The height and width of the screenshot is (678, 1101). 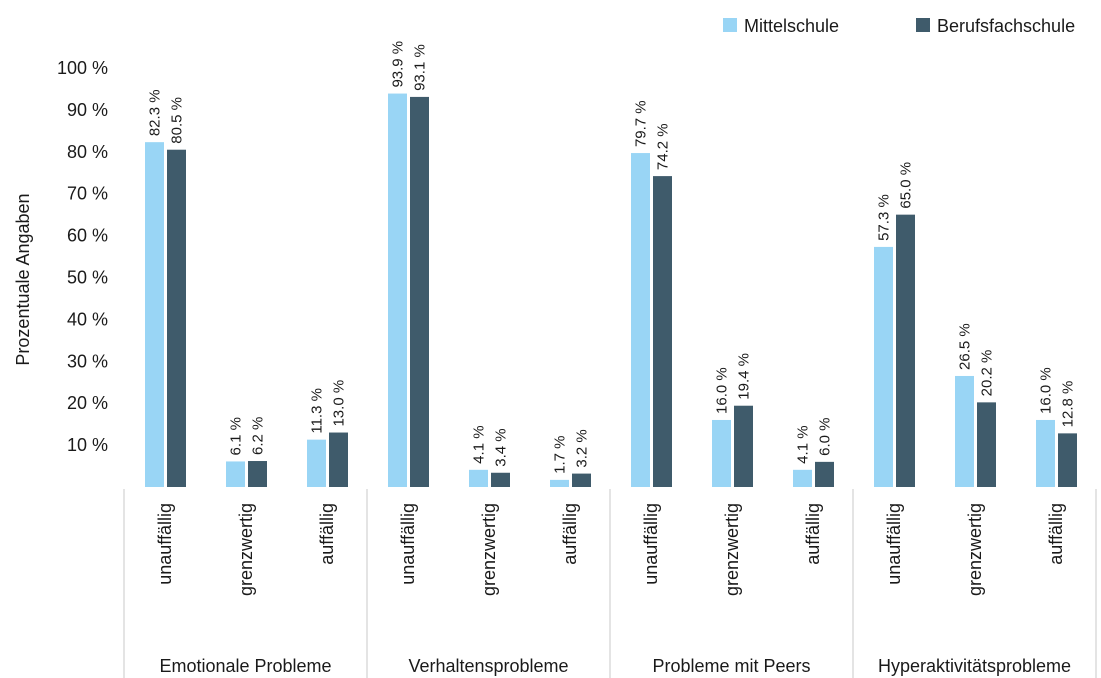 I want to click on data-label: 6.1 %, so click(x=236, y=436).